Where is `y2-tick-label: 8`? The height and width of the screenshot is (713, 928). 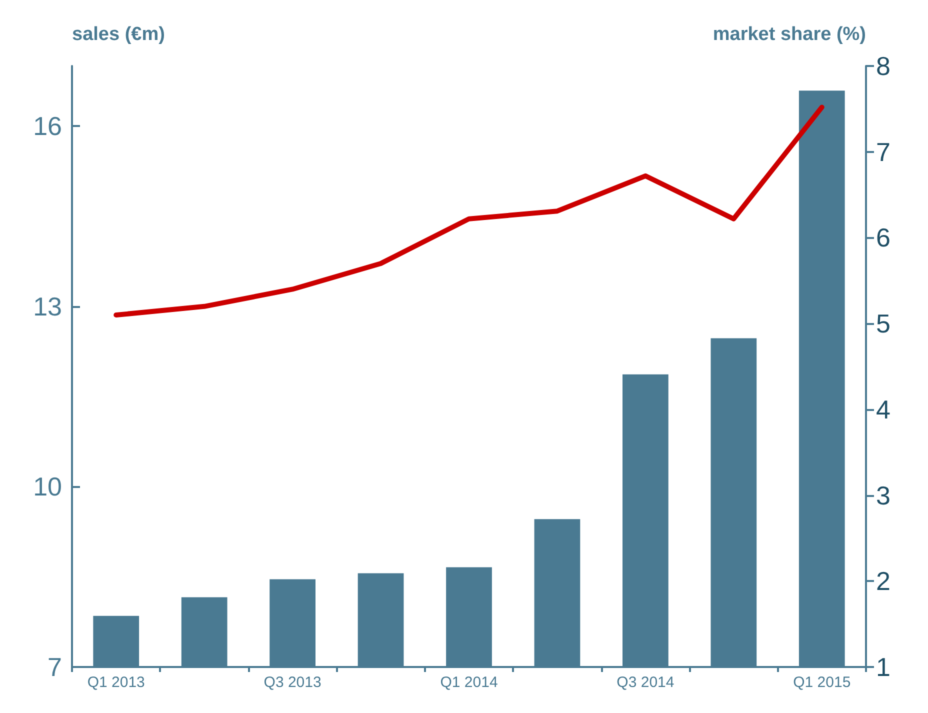 y2-tick-label: 8 is located at coordinates (883, 66).